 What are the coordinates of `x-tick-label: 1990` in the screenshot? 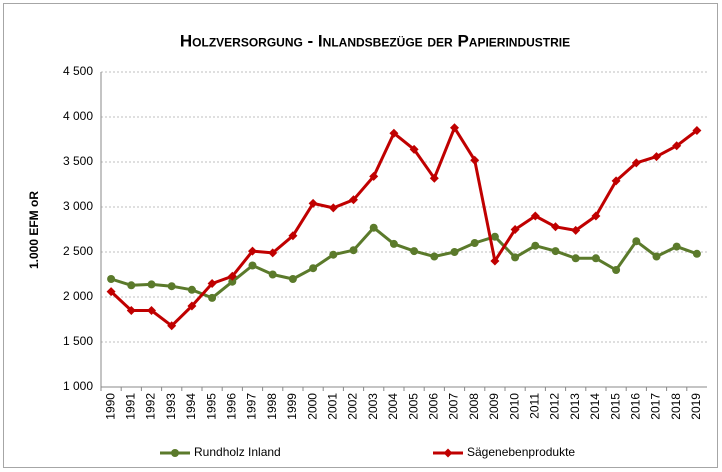 It's located at (110, 406).